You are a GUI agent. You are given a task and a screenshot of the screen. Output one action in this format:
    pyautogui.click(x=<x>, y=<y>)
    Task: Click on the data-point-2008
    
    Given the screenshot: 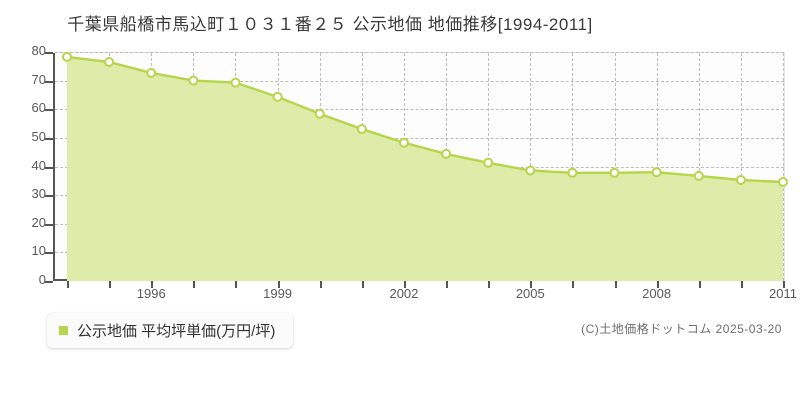 What is the action you would take?
    pyautogui.click(x=656, y=172)
    